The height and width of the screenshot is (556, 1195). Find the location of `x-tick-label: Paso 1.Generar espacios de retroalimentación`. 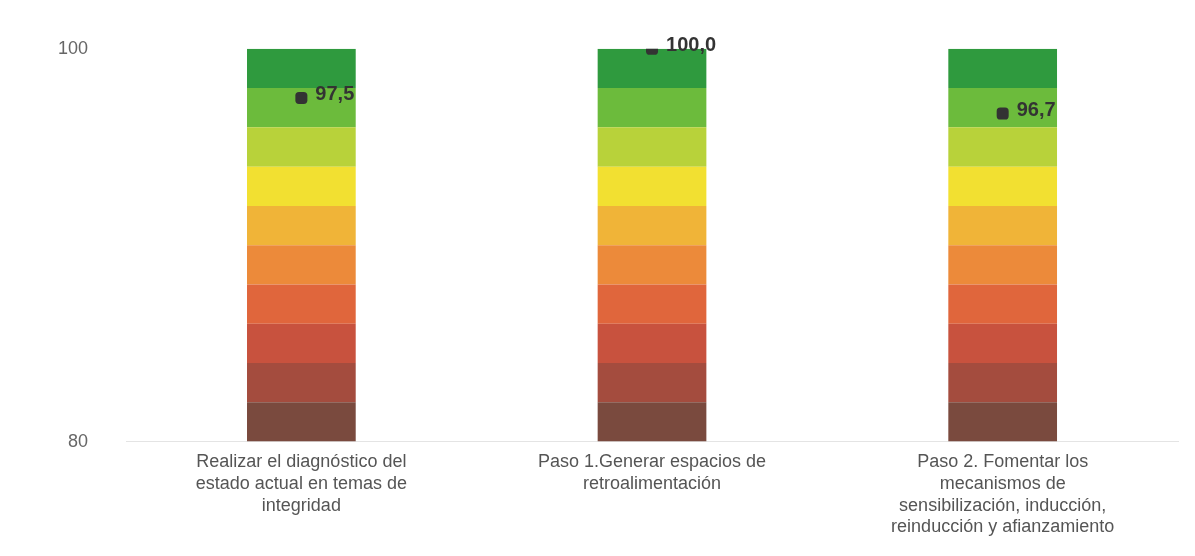

x-tick-label: Paso 1.Generar espacios de retroalimentación is located at coordinates (652, 472).